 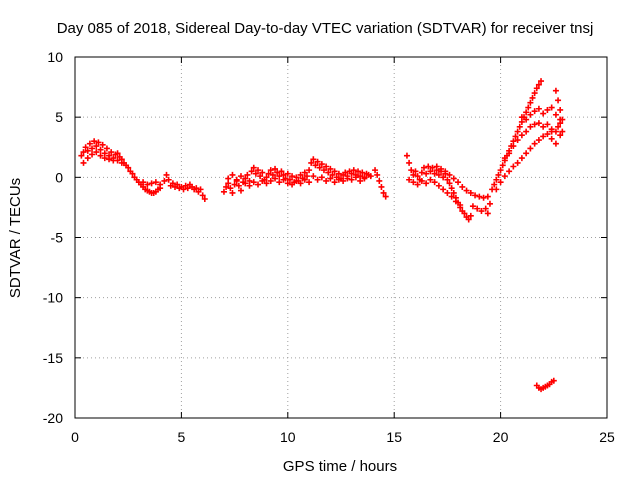 I want to click on x-axis-title: GPS time / hours, so click(x=340, y=466).